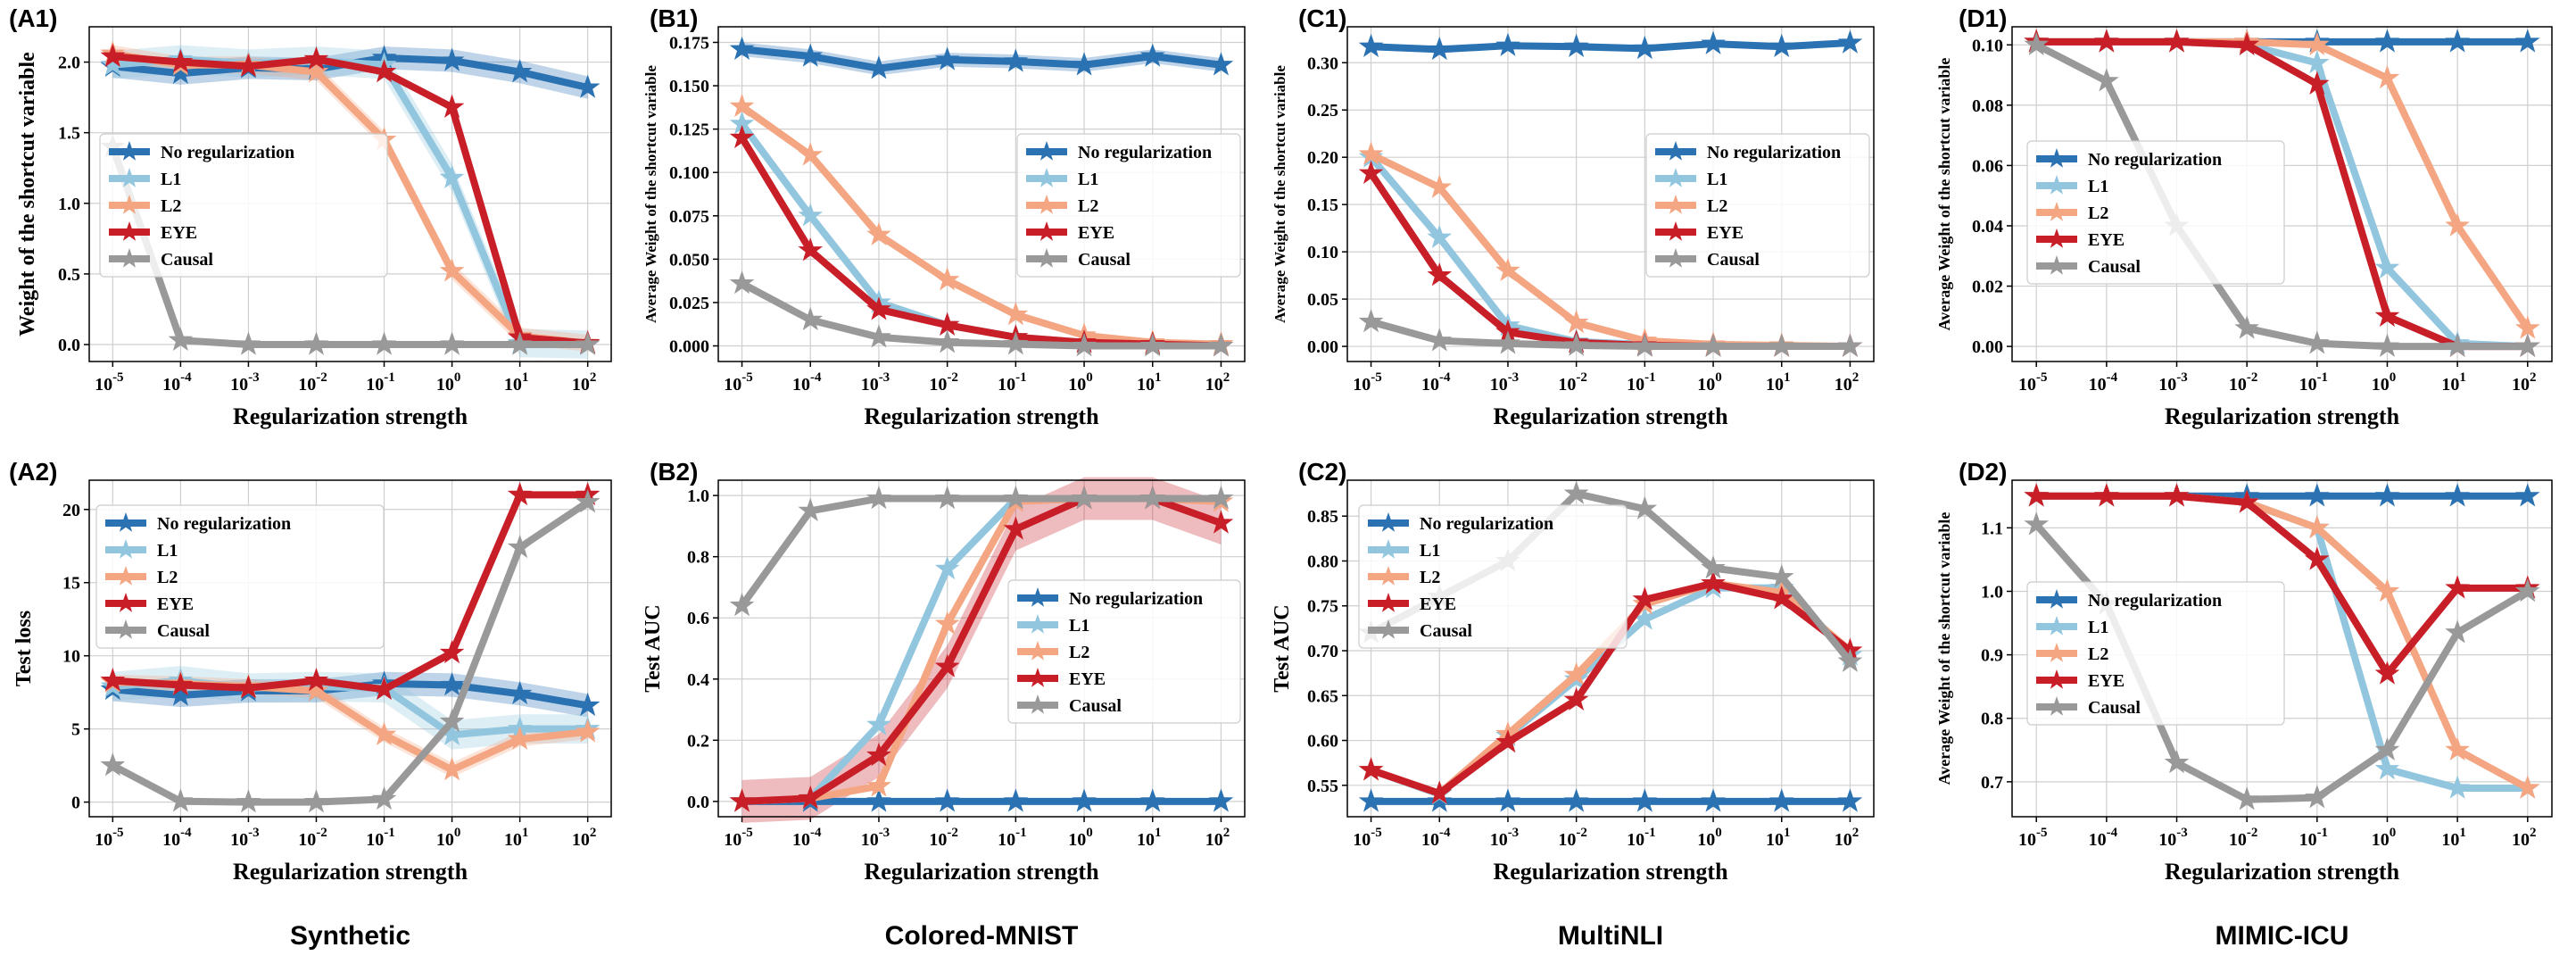 The image size is (2576, 964). I want to click on x-tick-label: 10⁰, so click(1709, 838).